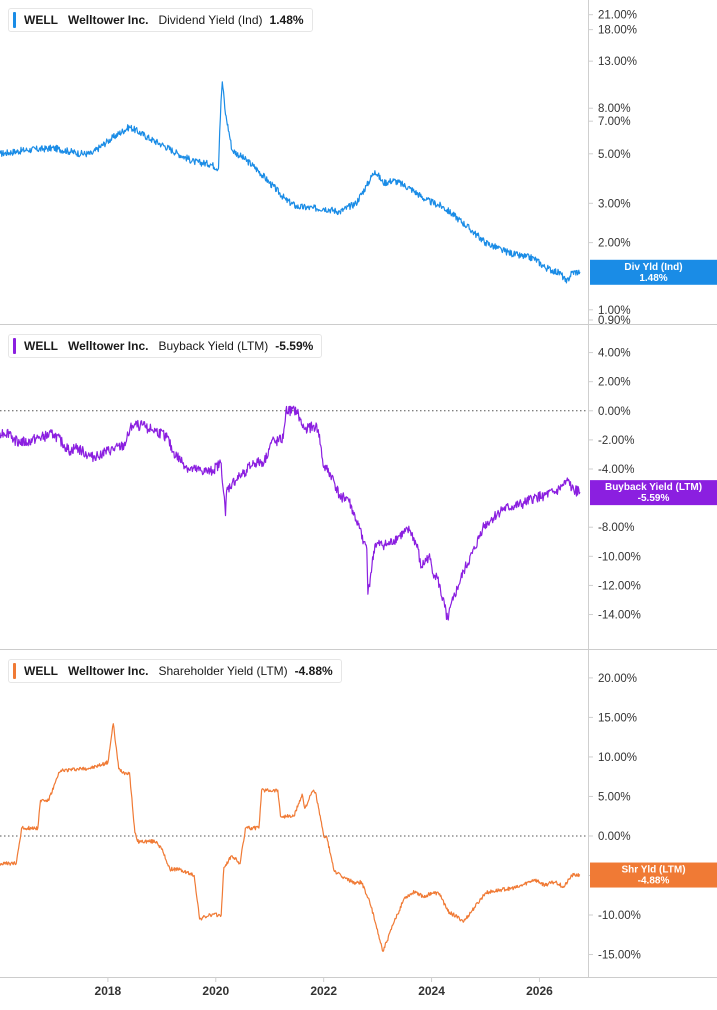  I want to click on y-tick-label: -8.00%, so click(616, 528).